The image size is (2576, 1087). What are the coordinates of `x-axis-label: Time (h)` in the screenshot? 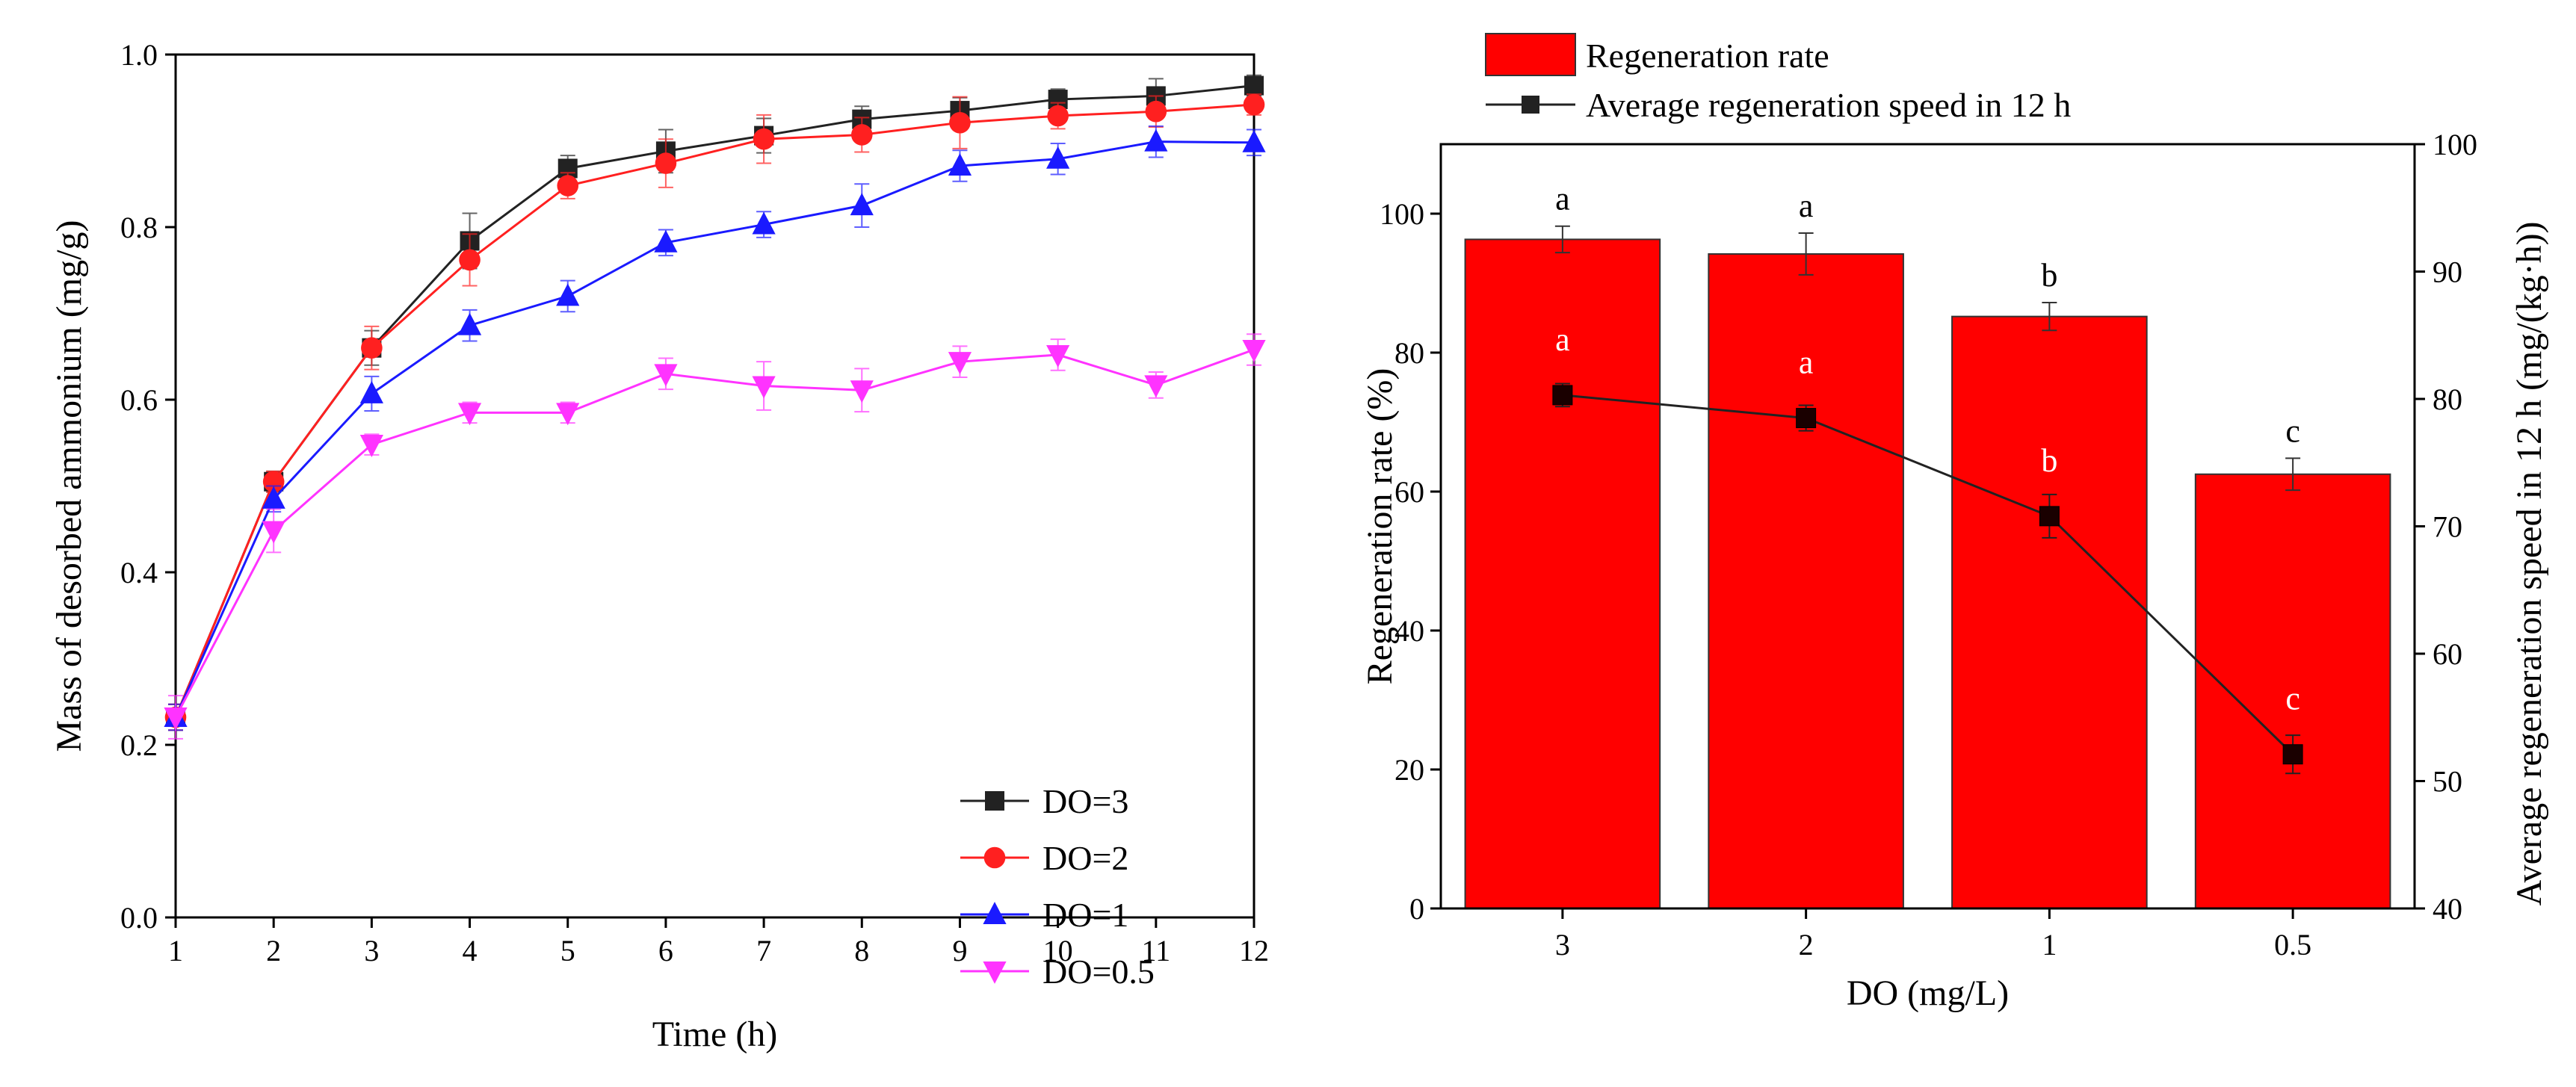 It's located at (715, 1034).